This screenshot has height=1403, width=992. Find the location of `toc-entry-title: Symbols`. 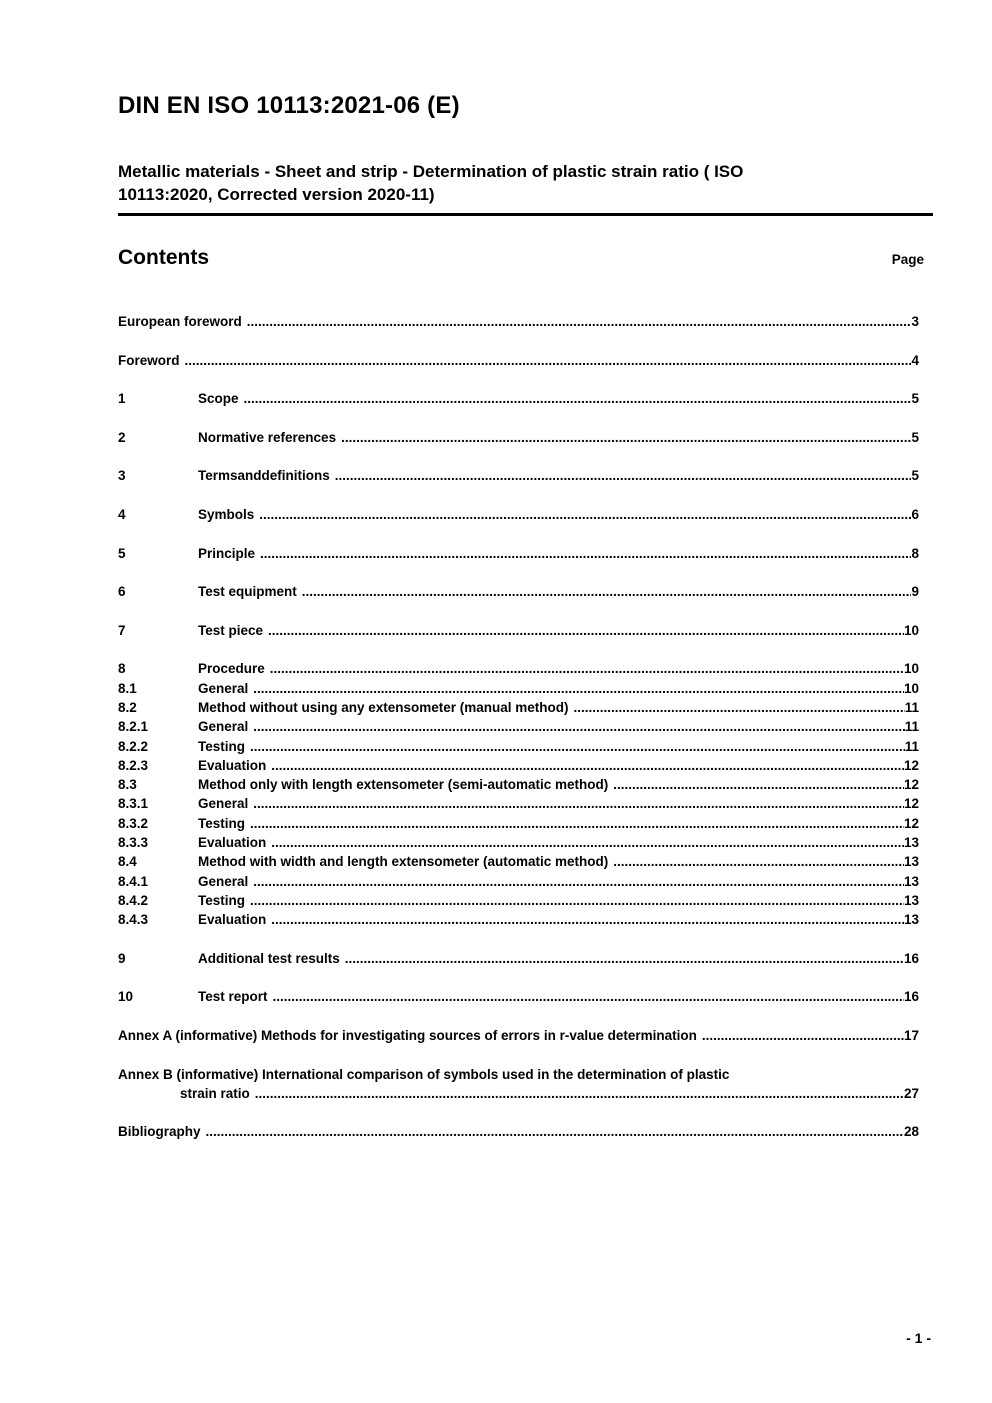

toc-entry-title: Symbols is located at coordinates (226, 514).